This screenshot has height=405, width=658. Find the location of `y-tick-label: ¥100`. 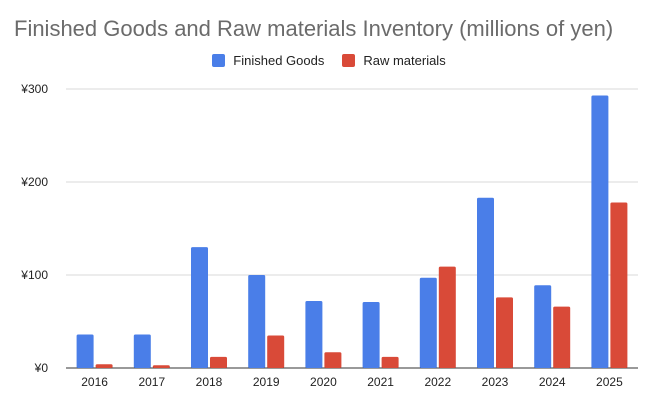

y-tick-label: ¥100 is located at coordinates (34, 275).